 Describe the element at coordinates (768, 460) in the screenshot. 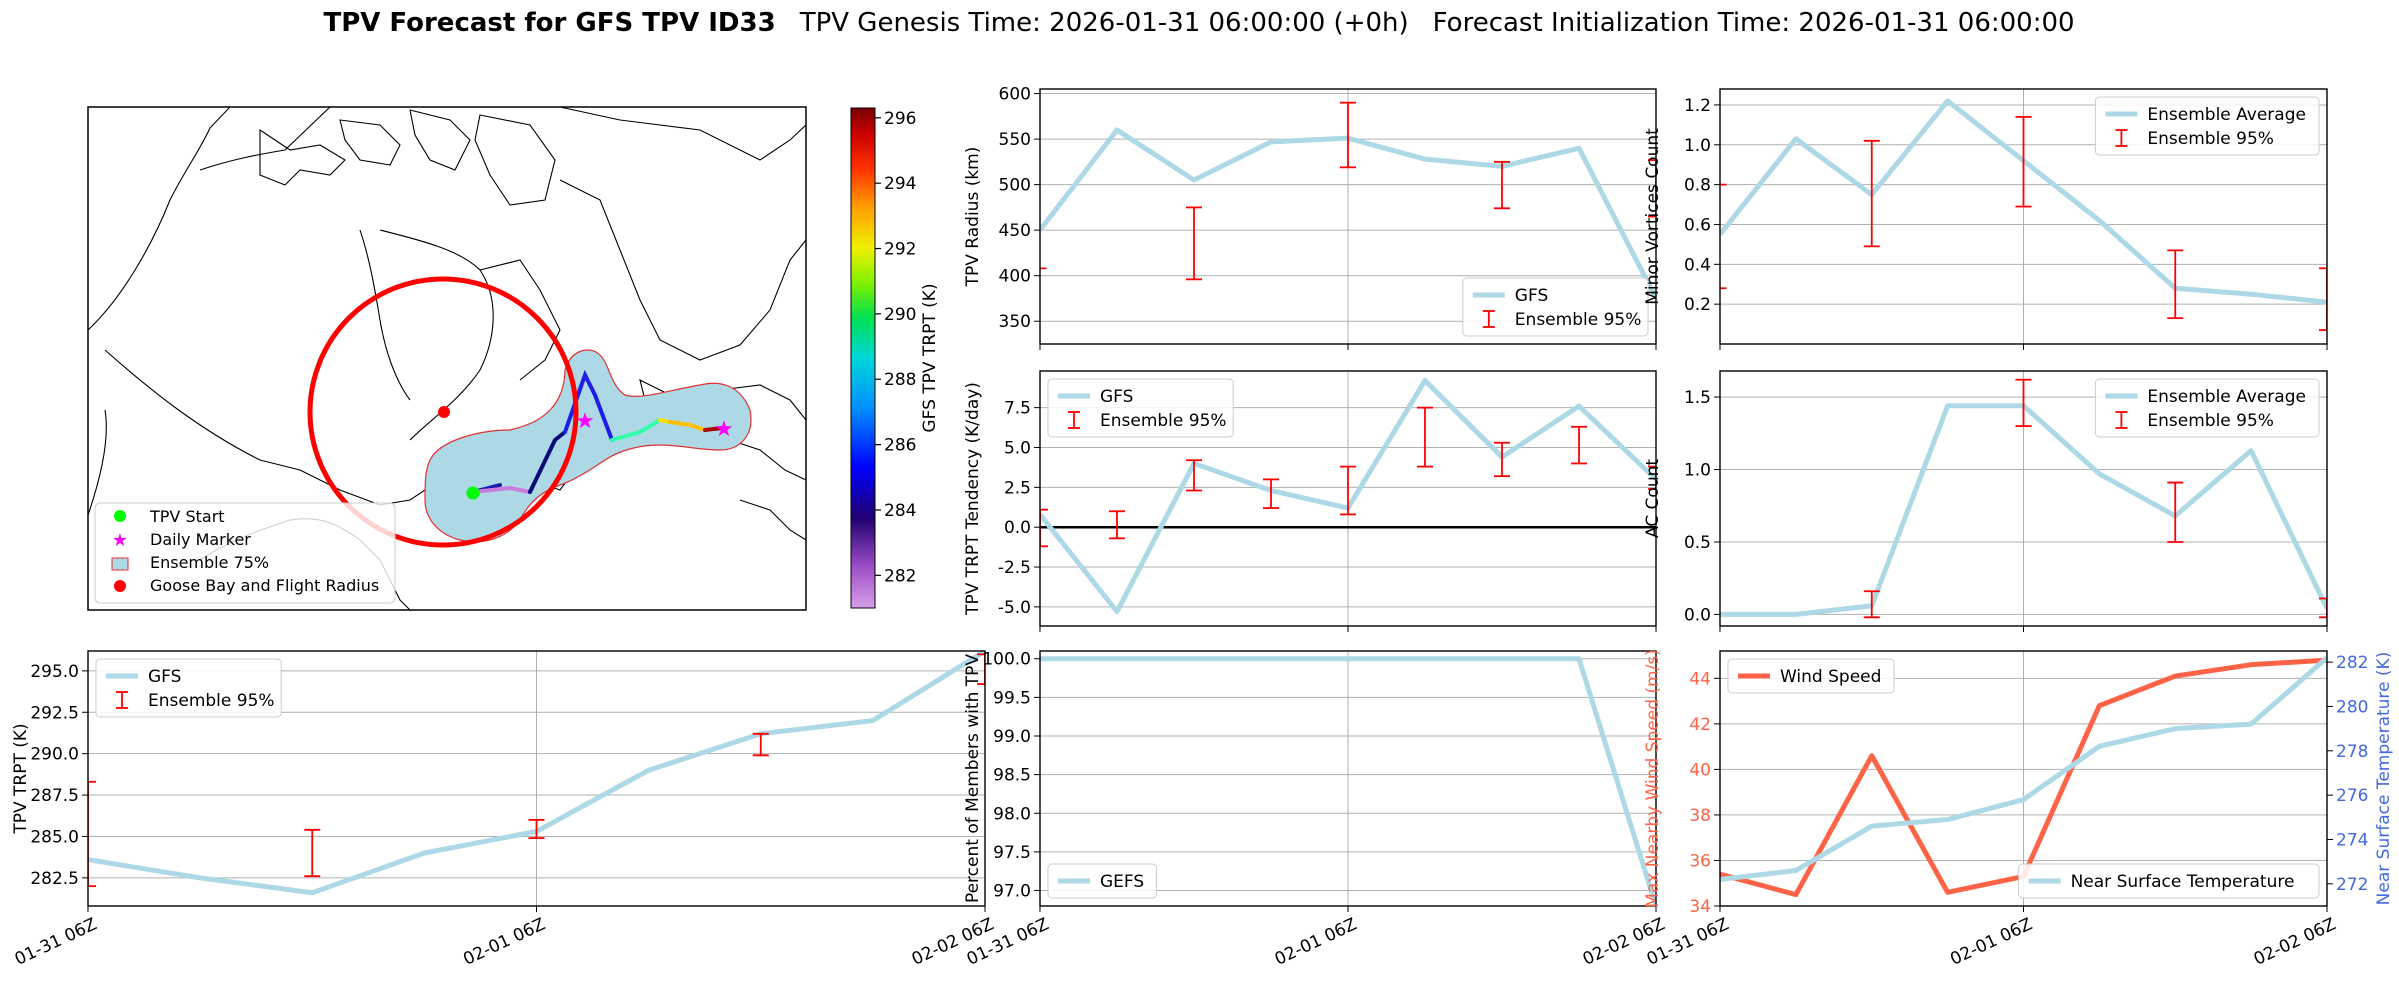

I see `europe-west` at that location.